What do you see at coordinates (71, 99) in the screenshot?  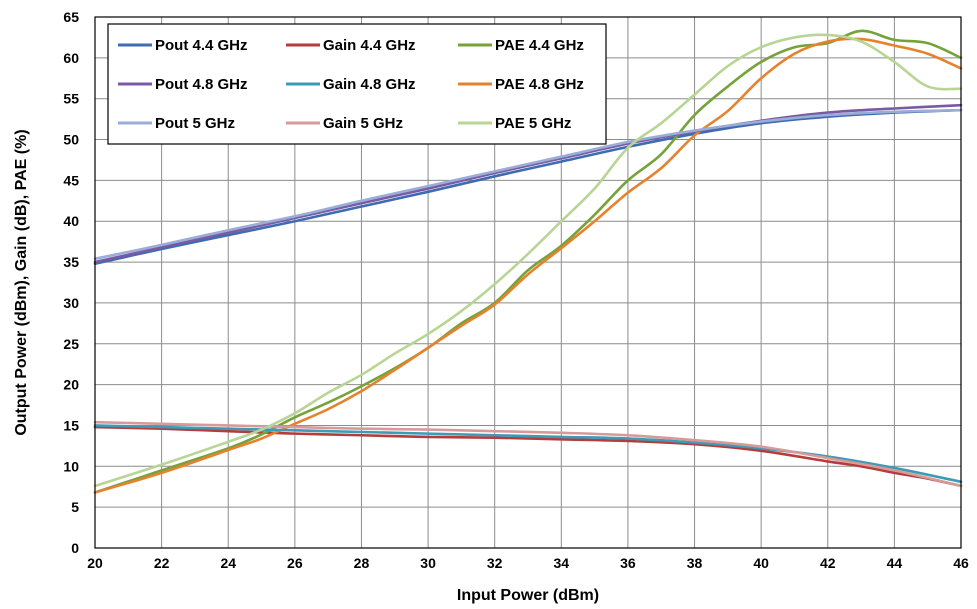 I see `y-tick-label: 55` at bounding box center [71, 99].